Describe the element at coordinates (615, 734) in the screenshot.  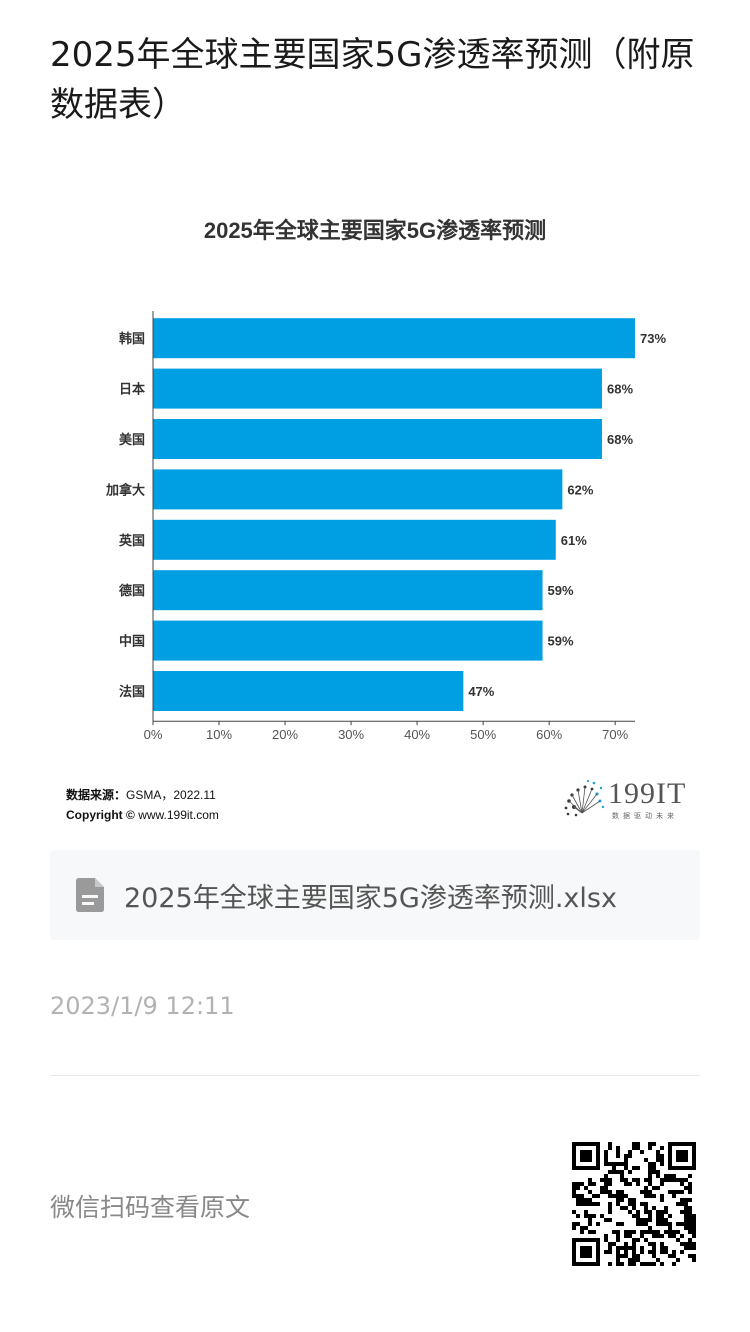
I see `x-tick-label: 70%` at that location.